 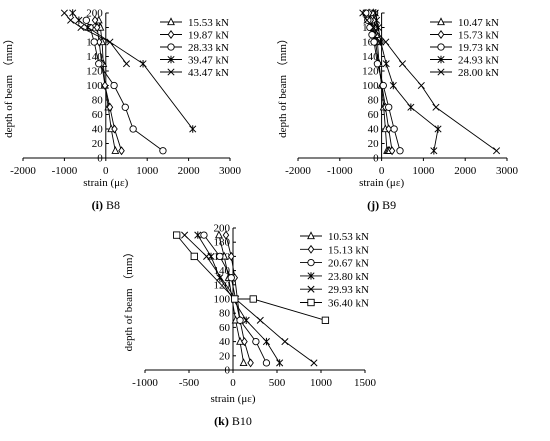 I want to click on x-tick-label: 0, so click(x=382, y=171).